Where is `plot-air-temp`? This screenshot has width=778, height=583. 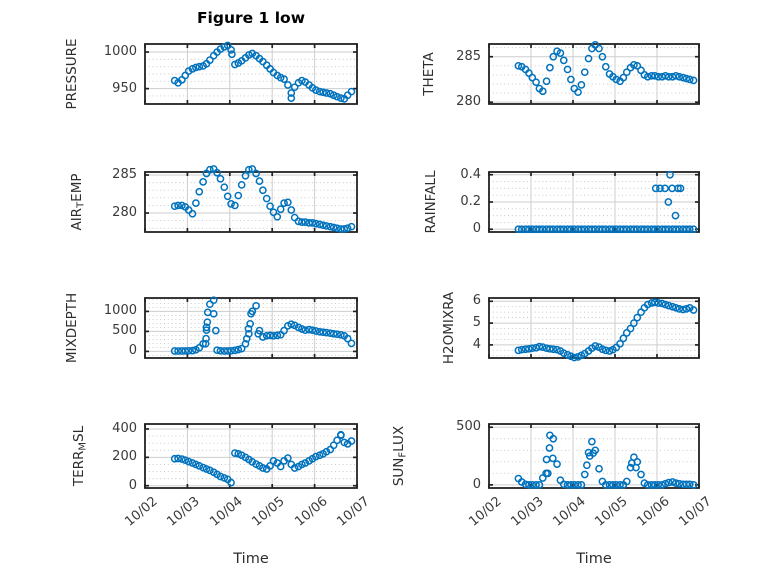
plot-air-temp is located at coordinates (251, 202).